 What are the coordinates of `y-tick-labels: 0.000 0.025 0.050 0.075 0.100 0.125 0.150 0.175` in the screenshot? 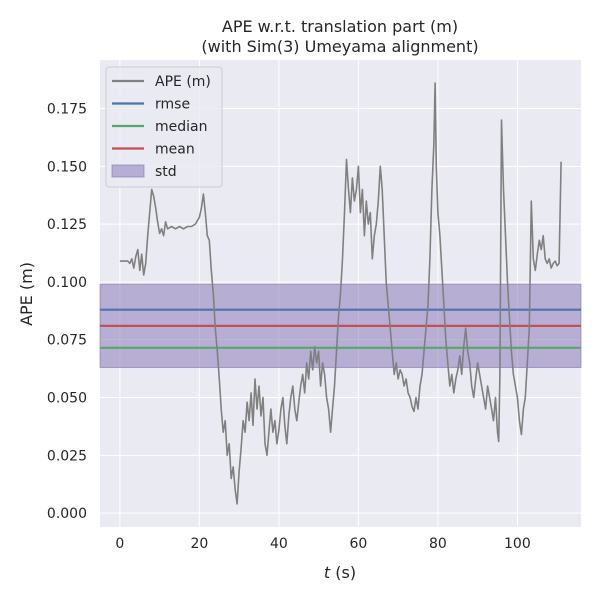 It's located at (67, 312).